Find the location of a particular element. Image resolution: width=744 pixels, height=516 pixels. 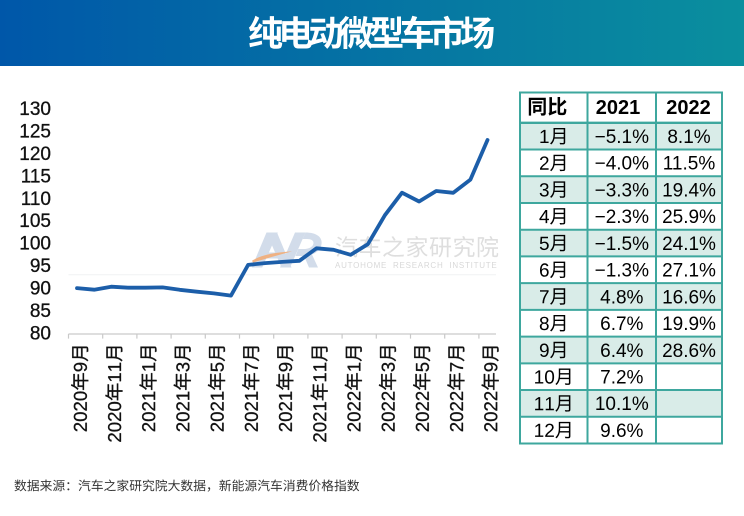

svg-text: −1.3% is located at coordinates (622, 271).